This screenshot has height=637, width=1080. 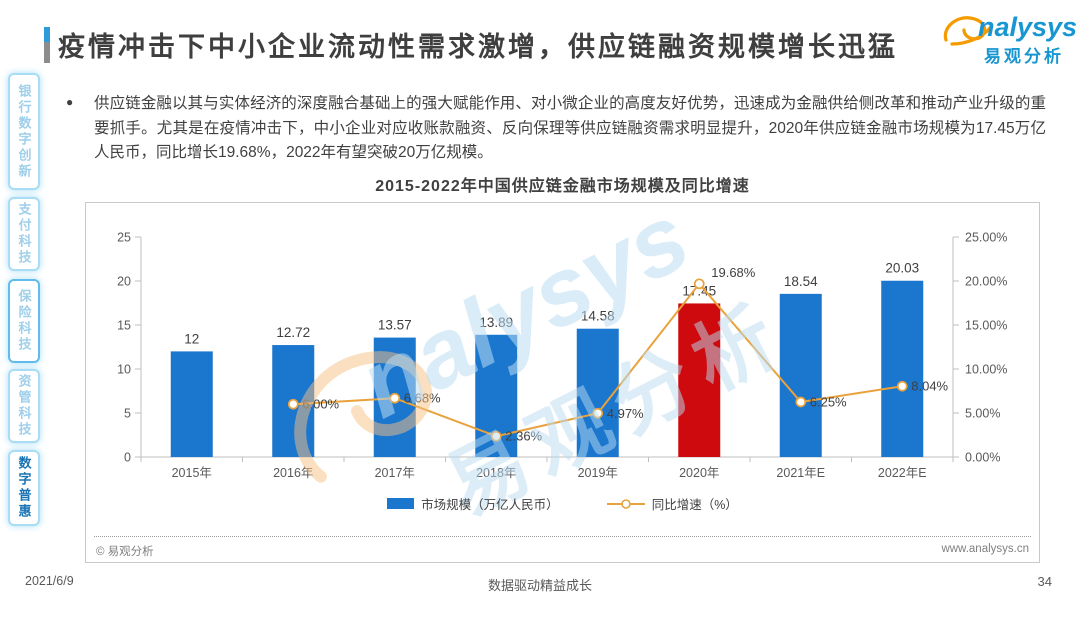 I want to click on sidebar-item-payment-tech: 支付科技, so click(x=24, y=234).